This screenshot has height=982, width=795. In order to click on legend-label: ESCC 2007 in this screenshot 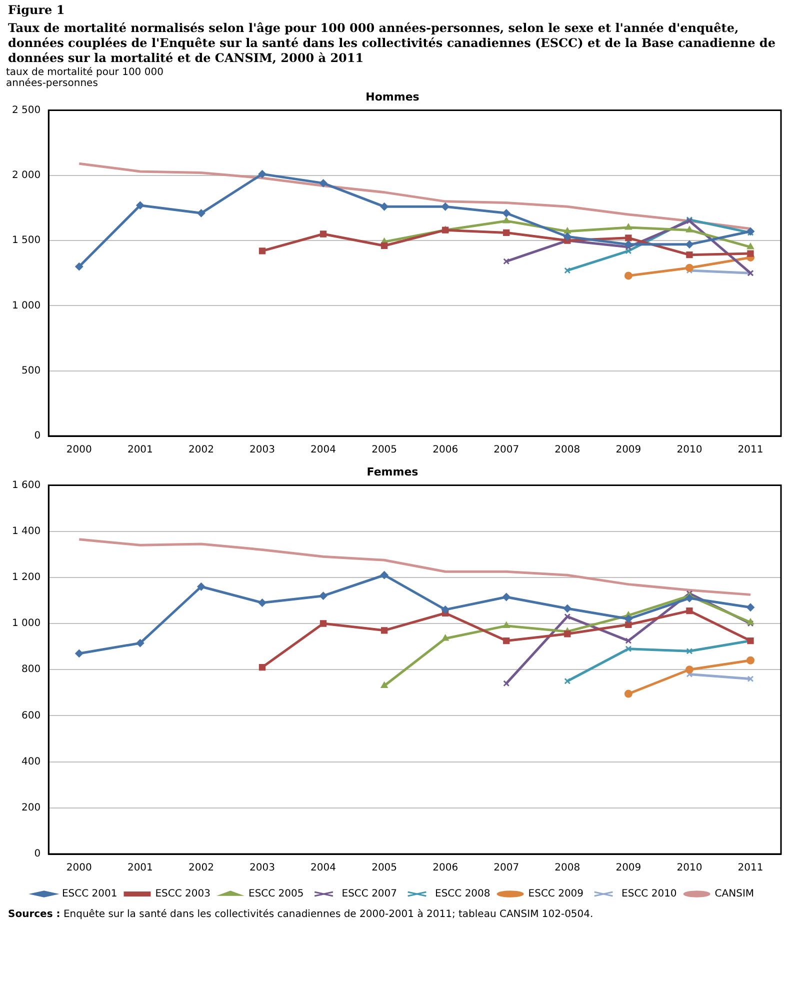, I will do `click(370, 894)`.